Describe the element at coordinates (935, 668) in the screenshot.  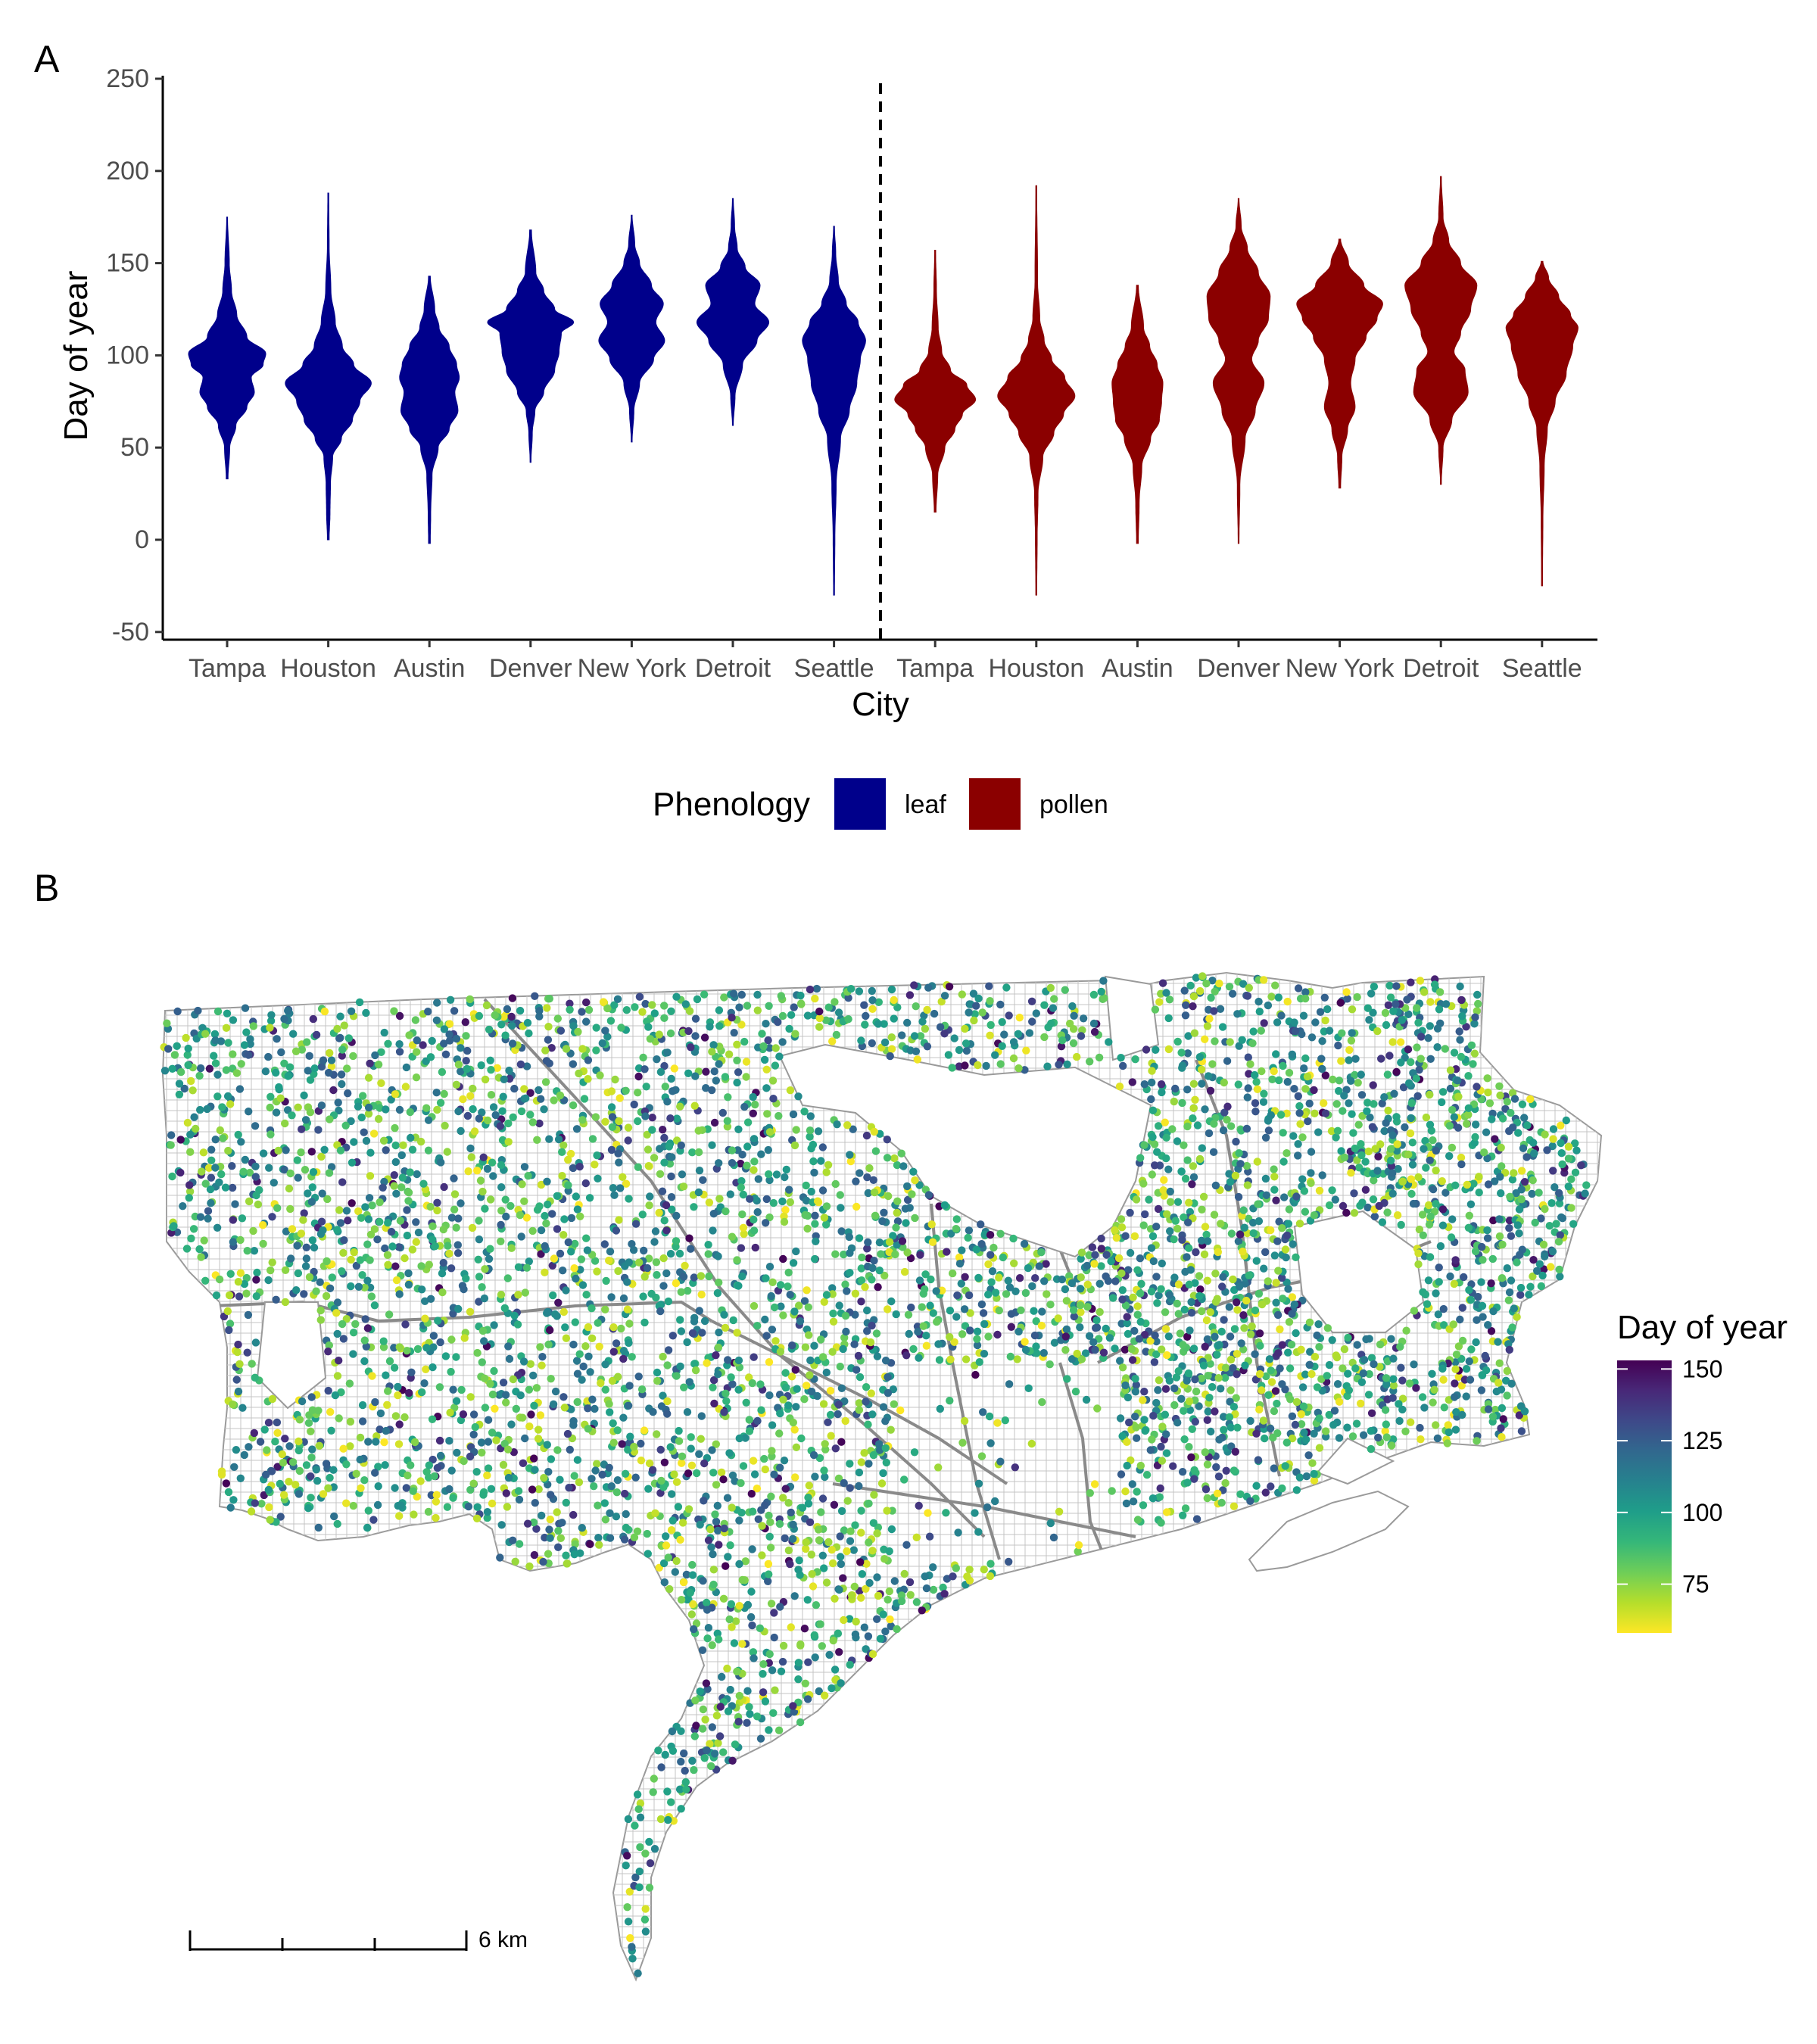
I see `x-tick-label: Tampa` at that location.